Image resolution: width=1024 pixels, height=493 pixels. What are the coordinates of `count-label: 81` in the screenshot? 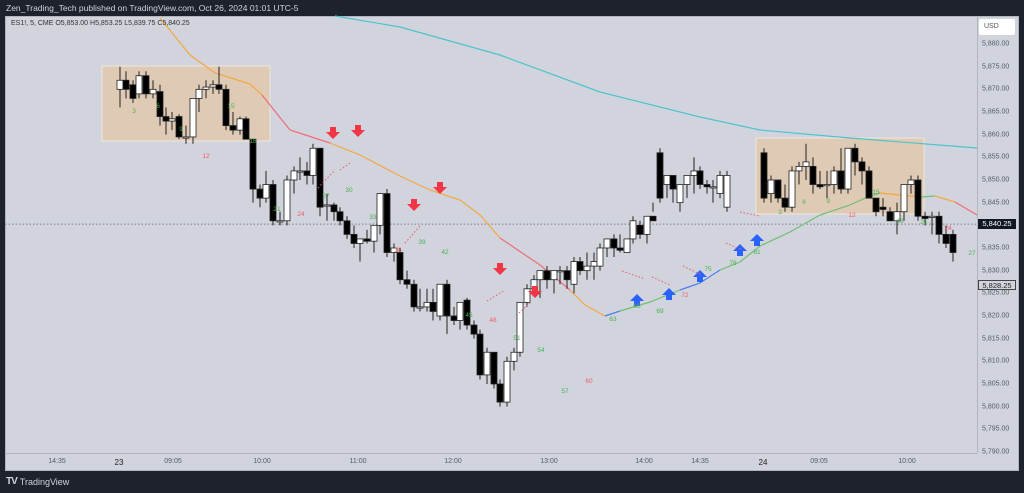 It's located at (757, 252).